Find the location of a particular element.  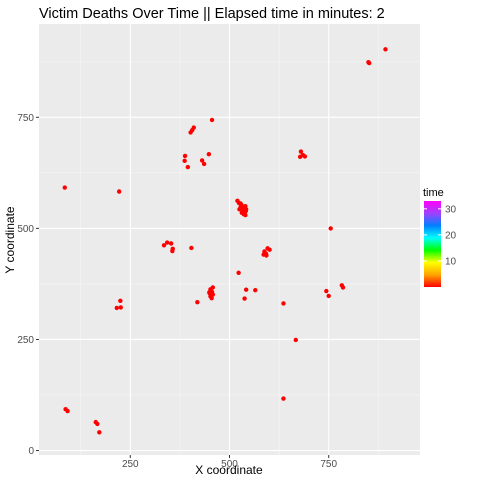

legend-tick-label: 10 is located at coordinates (451, 261).